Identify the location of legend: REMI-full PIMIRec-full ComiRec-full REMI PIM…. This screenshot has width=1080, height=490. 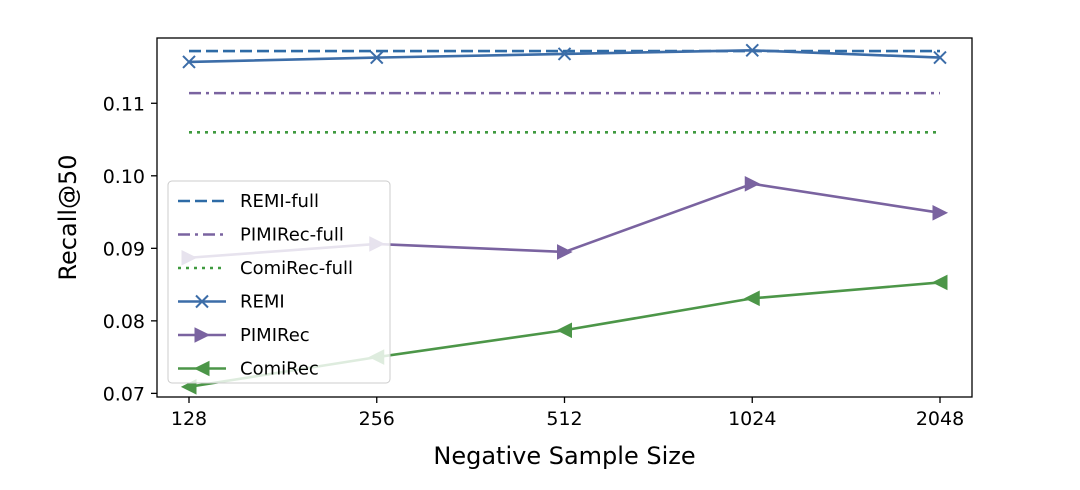
(279, 282).